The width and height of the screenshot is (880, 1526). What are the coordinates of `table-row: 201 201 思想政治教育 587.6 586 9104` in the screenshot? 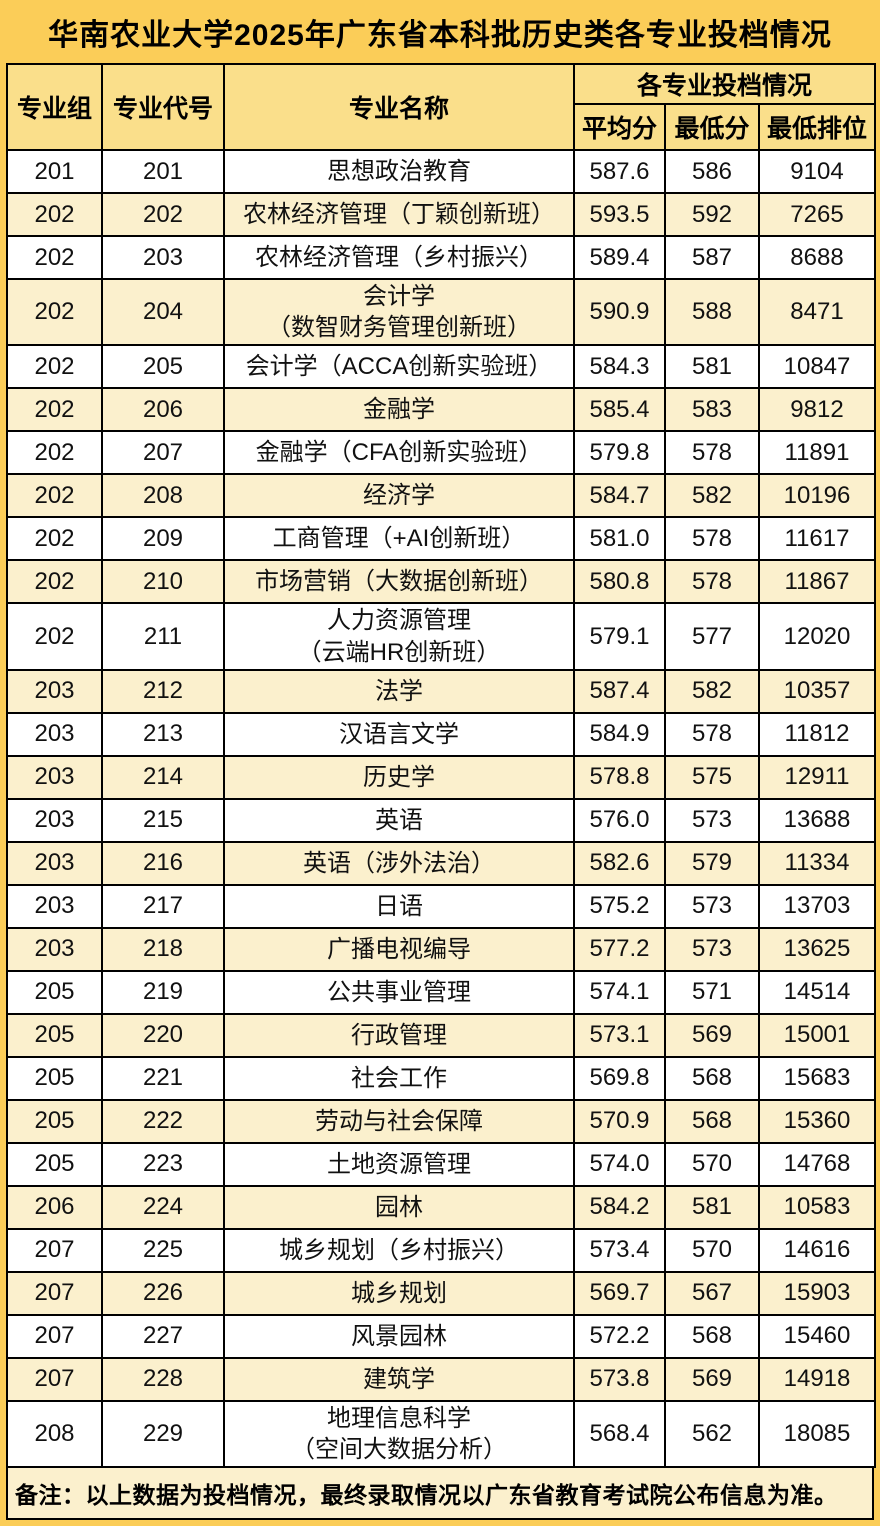 It's located at (441, 171).